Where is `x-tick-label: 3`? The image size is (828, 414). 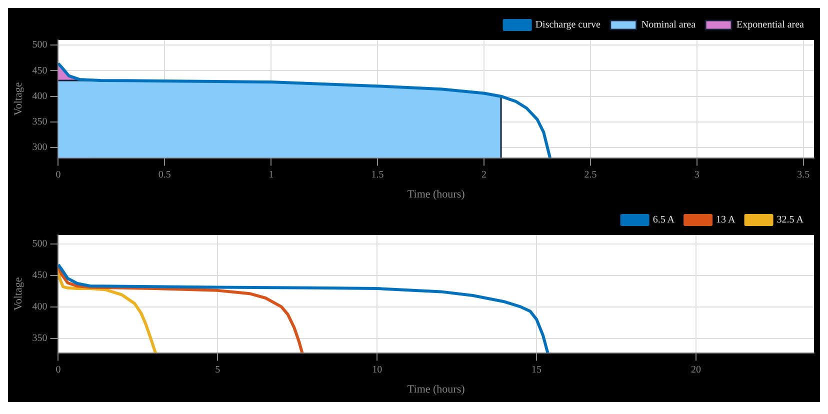
x-tick-label: 3 is located at coordinates (697, 174).